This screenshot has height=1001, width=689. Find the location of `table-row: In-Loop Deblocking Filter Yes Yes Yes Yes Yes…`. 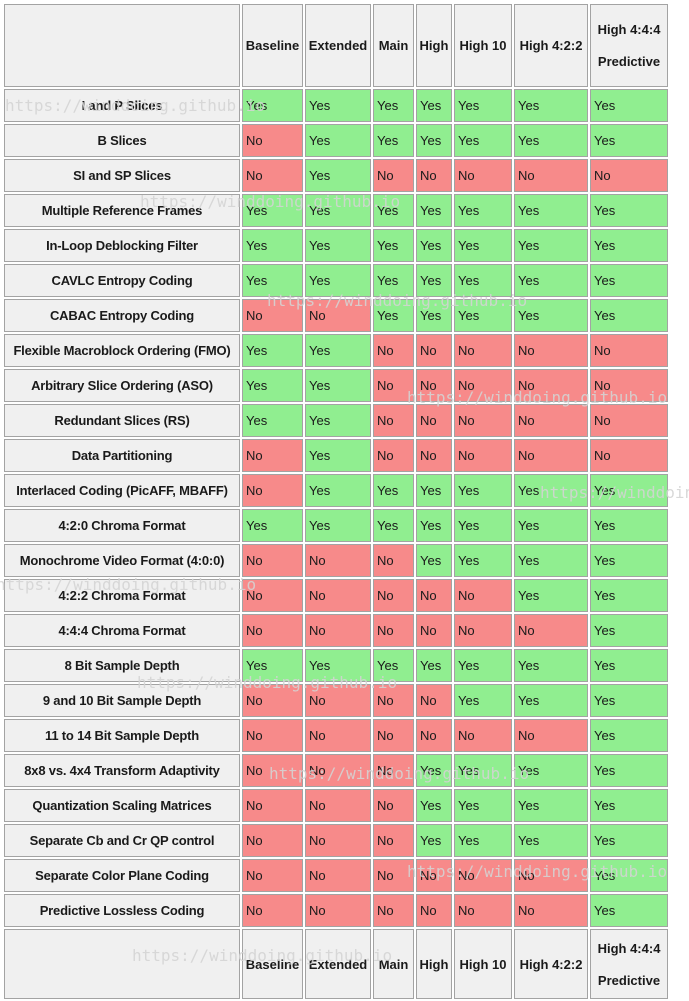

table-row: In-Loop Deblocking Filter Yes Yes Yes Yes Yes… is located at coordinates (336, 245).